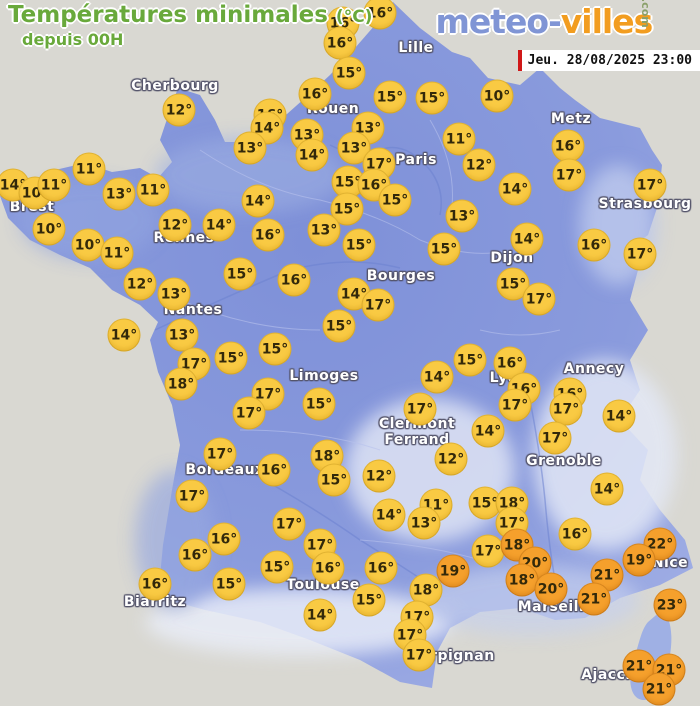 The image size is (700, 706). I want to click on city-label: Strasbourg, so click(645, 203).